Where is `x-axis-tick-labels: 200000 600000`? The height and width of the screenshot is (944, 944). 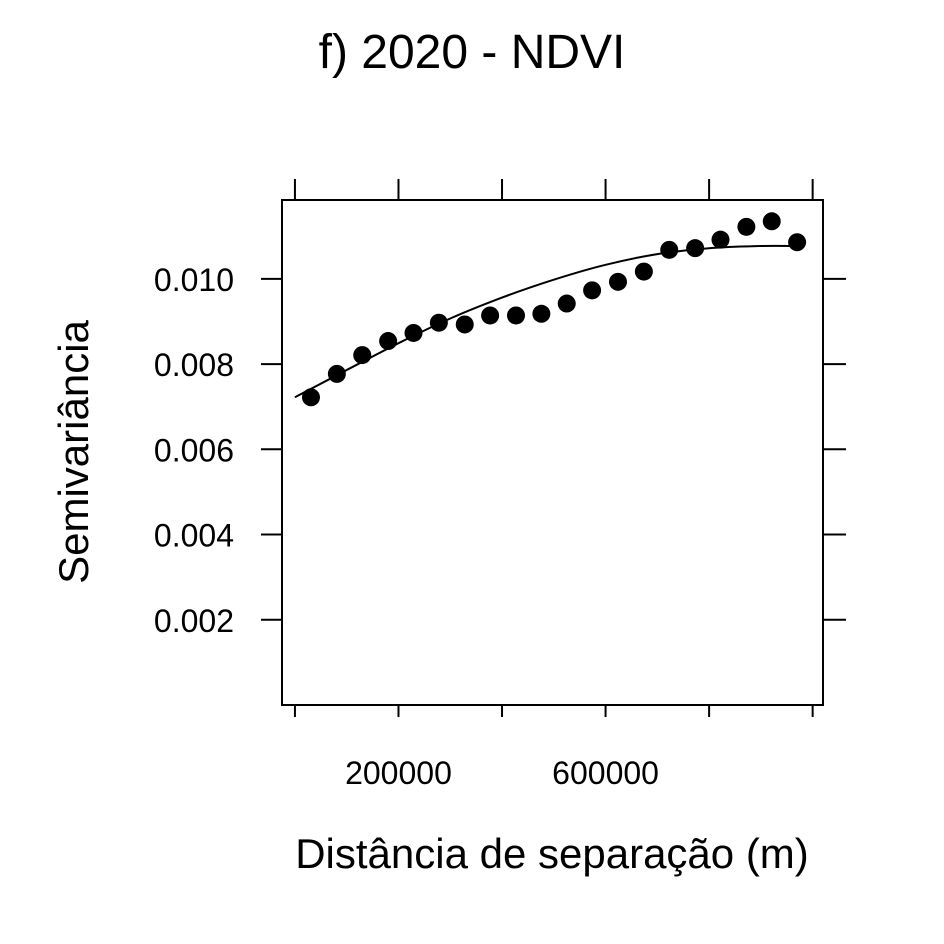 x-axis-tick-labels: 200000 600000 is located at coordinates (502, 773).